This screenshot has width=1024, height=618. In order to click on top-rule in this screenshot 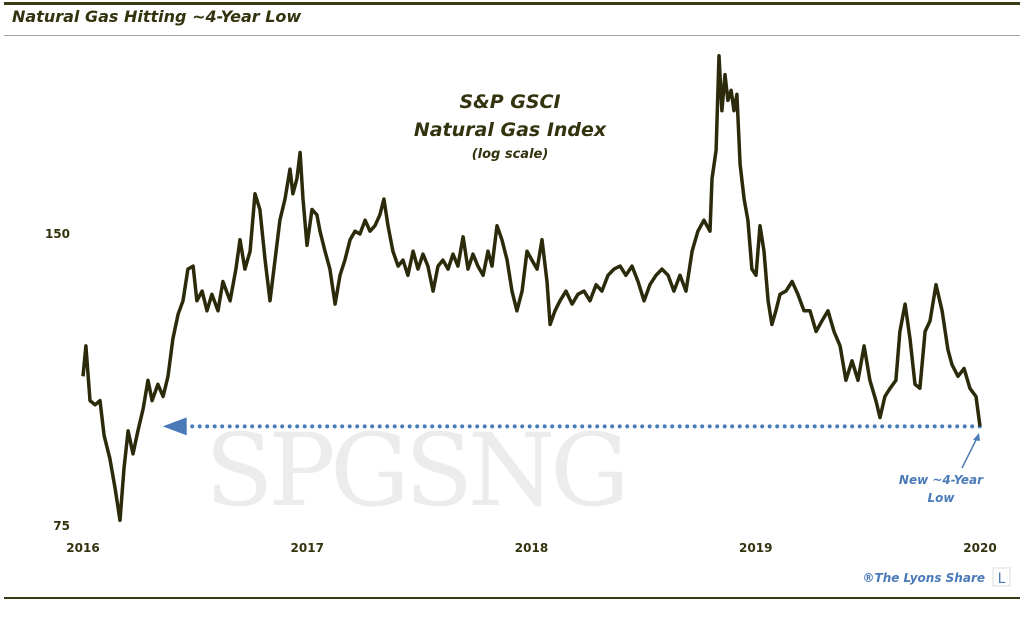, I will do `click(512, 3)`.